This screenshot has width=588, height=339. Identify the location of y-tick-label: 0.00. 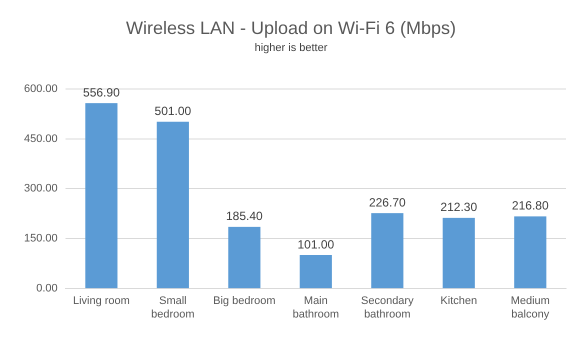
(47, 288).